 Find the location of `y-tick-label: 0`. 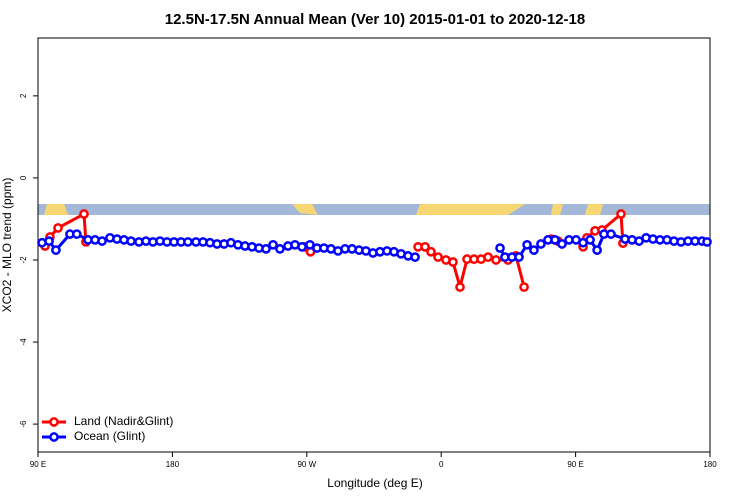

y-tick-label: 0 is located at coordinates (23, 177).